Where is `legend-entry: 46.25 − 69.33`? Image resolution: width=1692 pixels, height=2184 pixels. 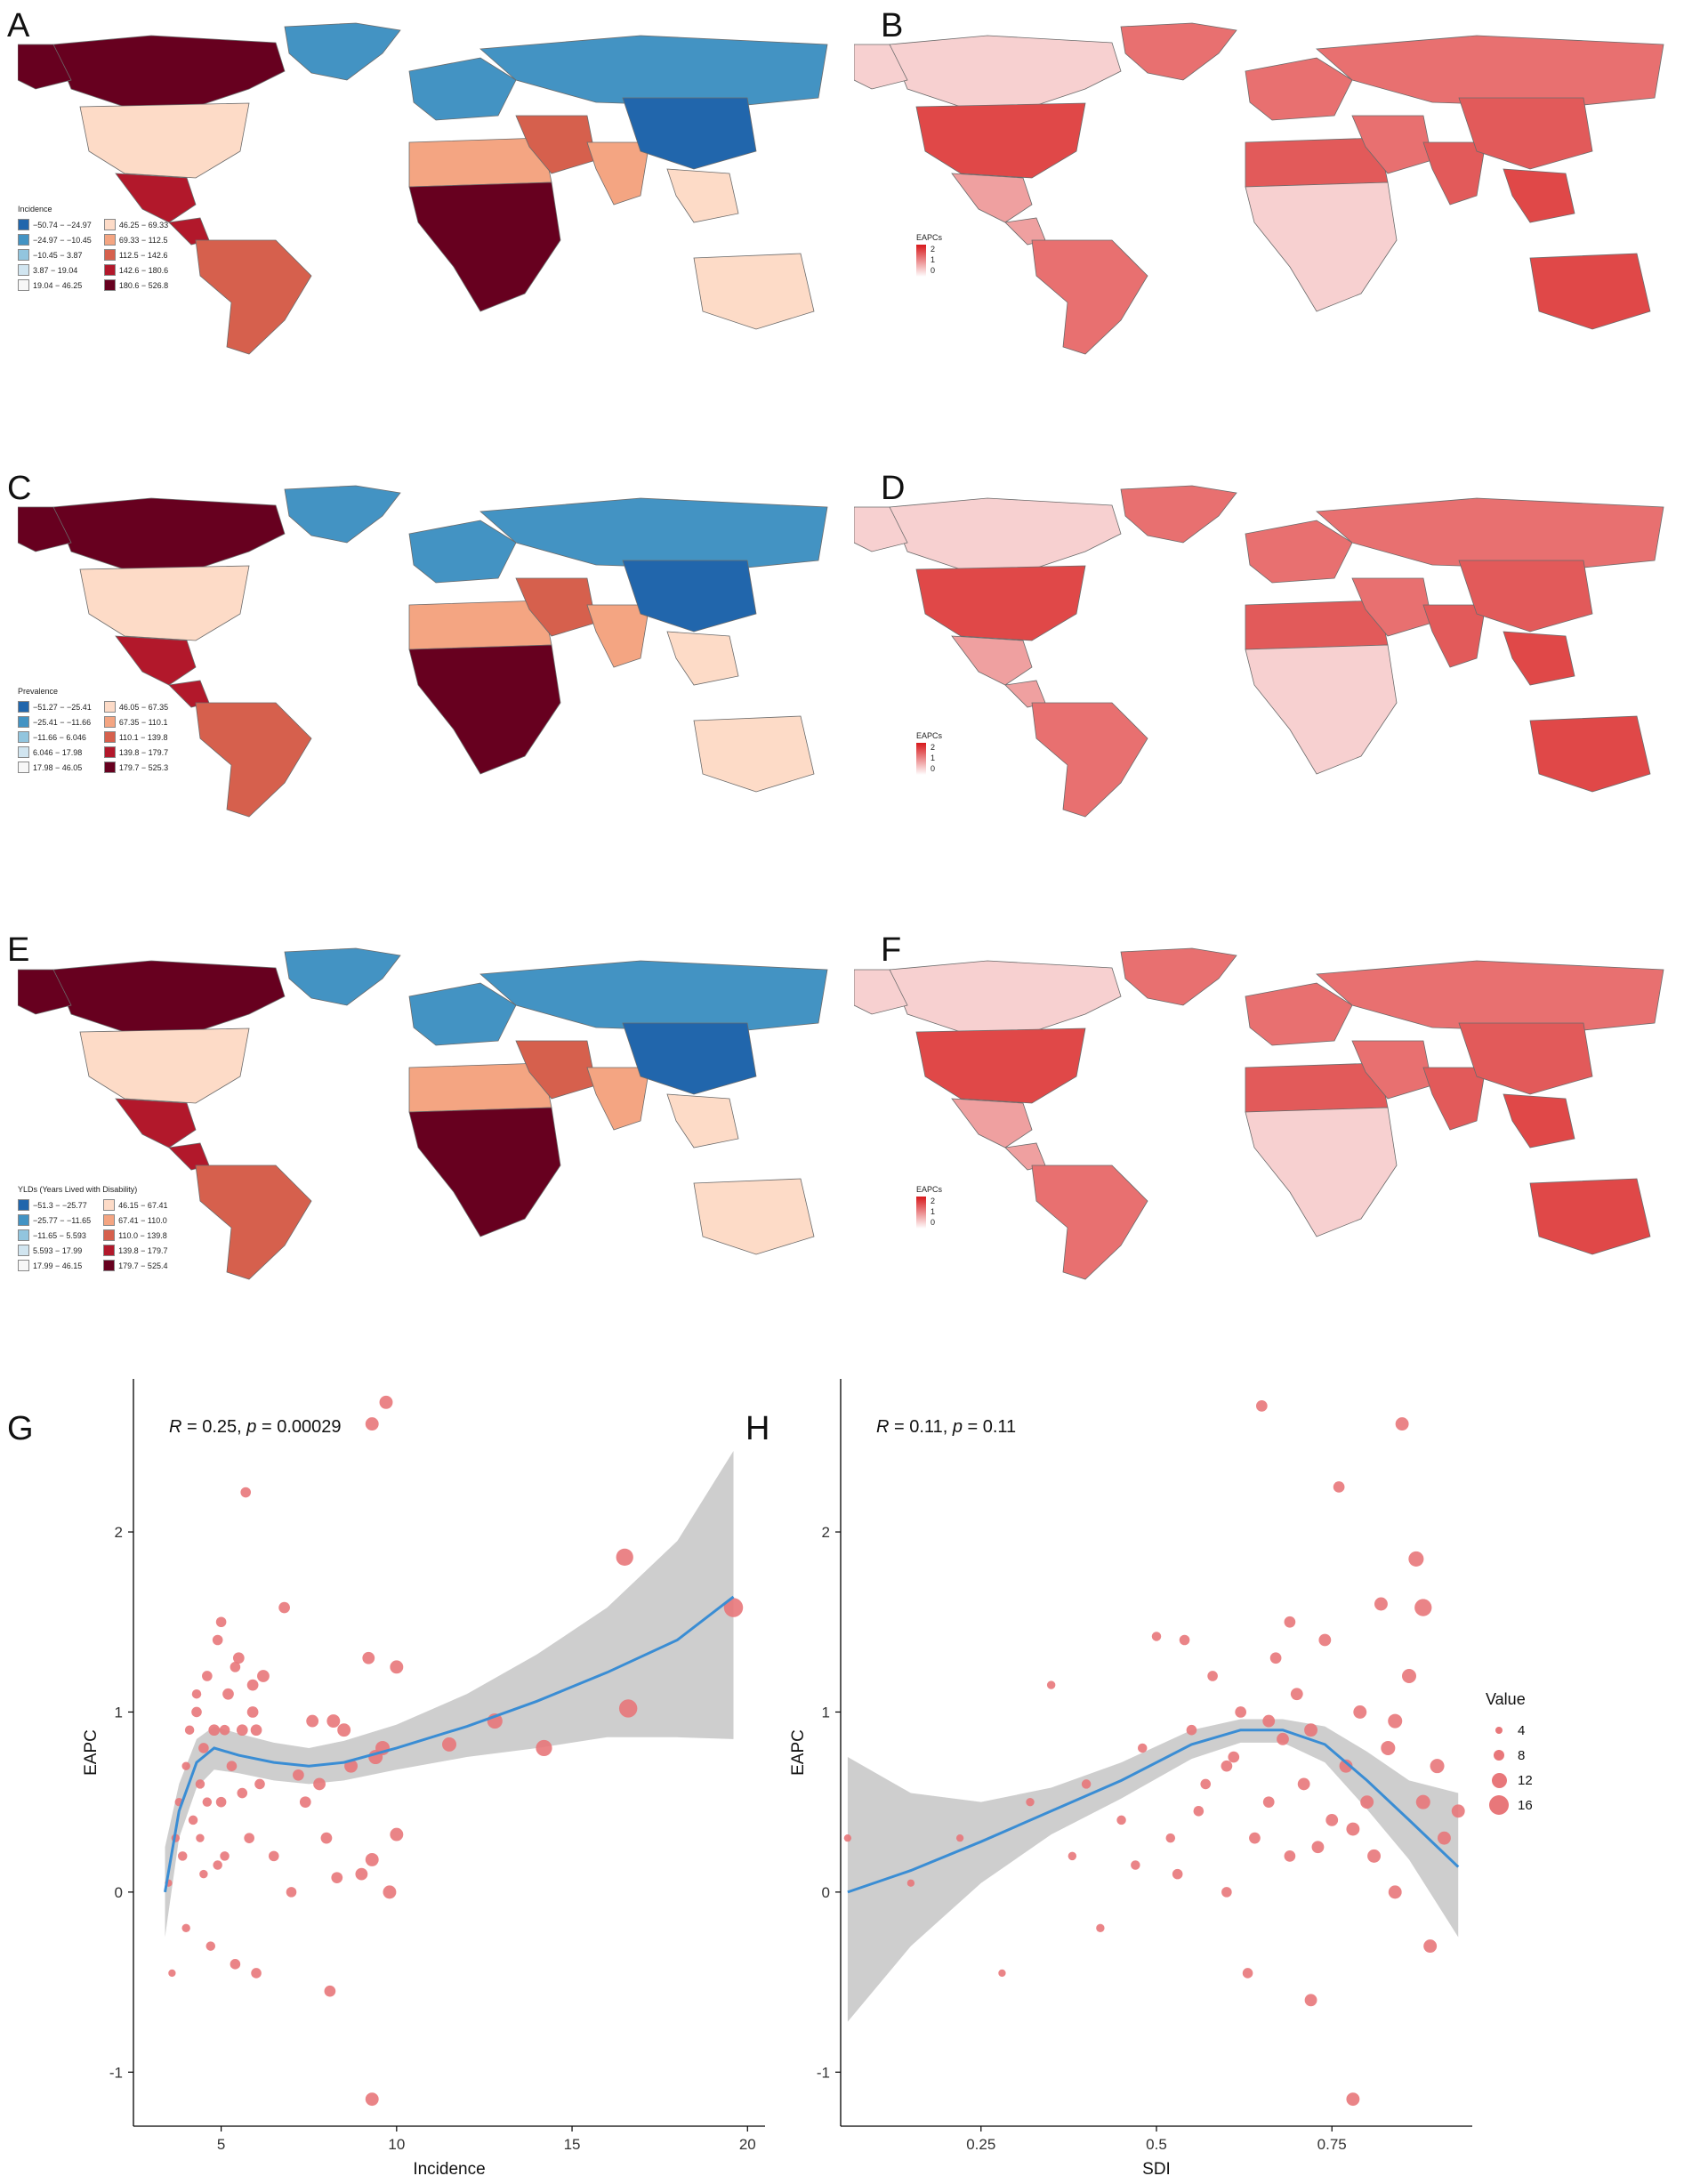
legend-entry: 46.25 − 69.33 is located at coordinates (136, 224).